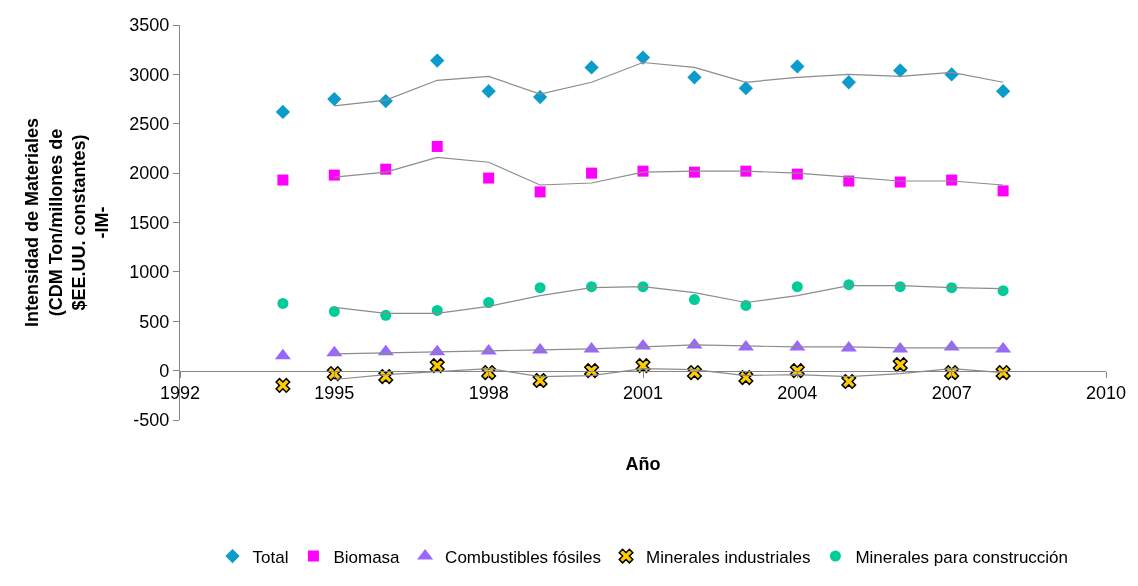 This screenshot has height=586, width=1138. I want to click on x-tick-label: 2007, so click(951, 393).